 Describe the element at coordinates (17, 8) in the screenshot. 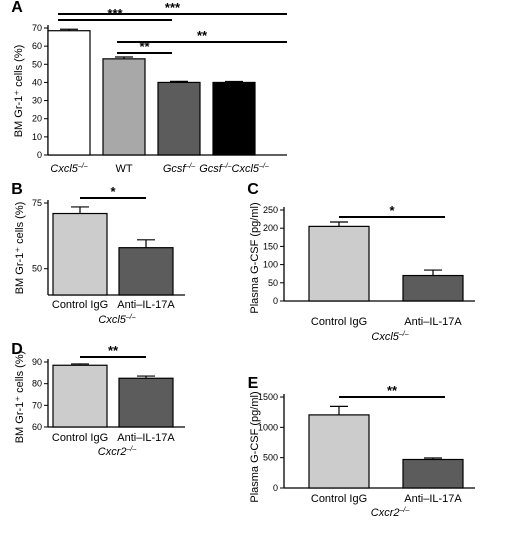

I see `panel-label: A` at that location.